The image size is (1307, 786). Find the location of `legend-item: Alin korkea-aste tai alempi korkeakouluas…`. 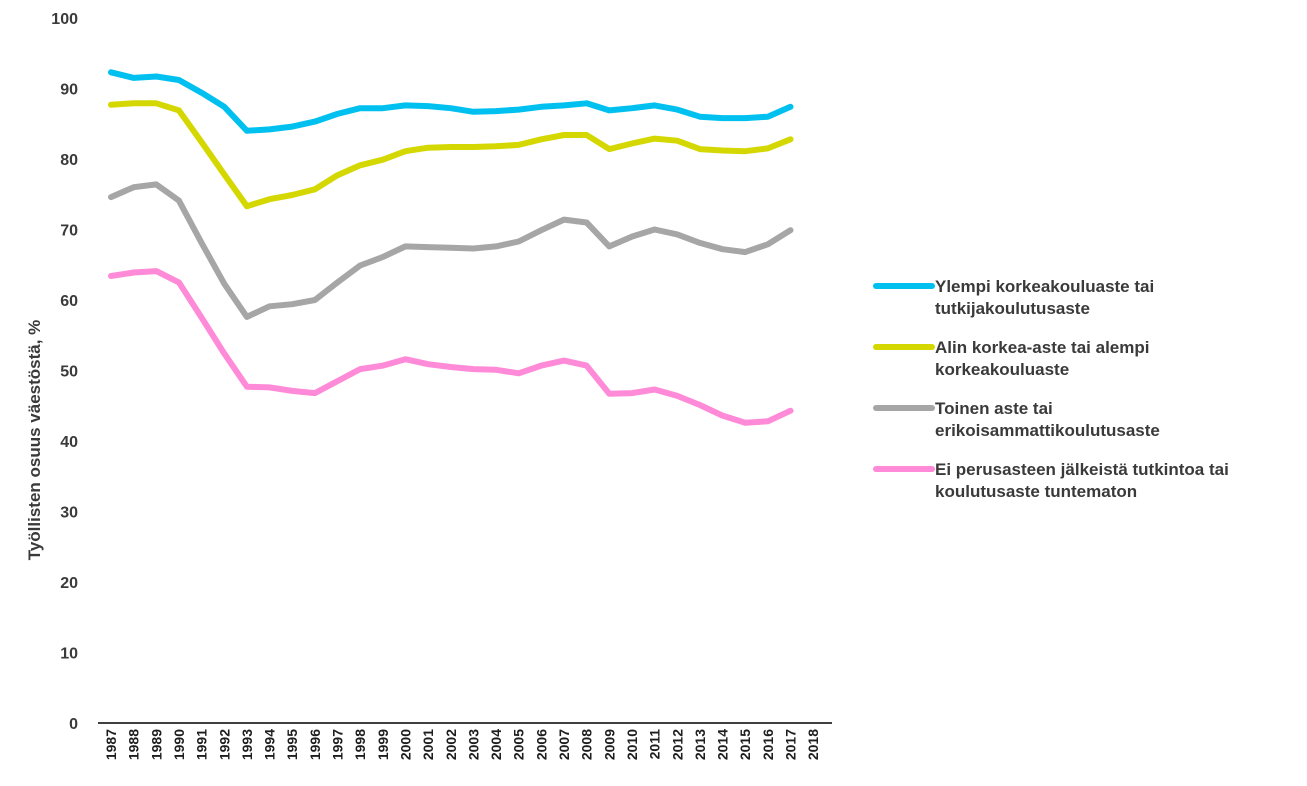

legend-item: Alin korkea-aste tai alempi korkeakouluas… is located at coordinates (1011, 358).